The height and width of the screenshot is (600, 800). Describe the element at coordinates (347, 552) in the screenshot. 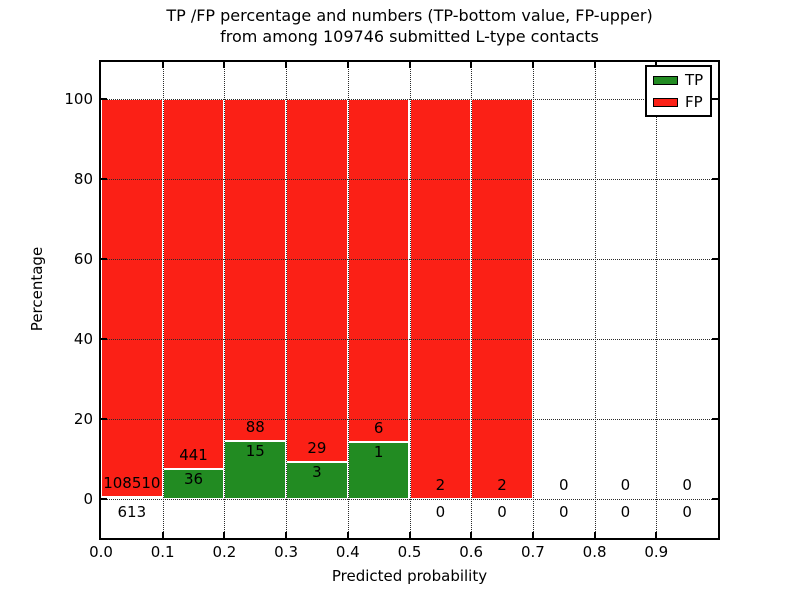

I see `x-tick-label: 0.4` at that location.